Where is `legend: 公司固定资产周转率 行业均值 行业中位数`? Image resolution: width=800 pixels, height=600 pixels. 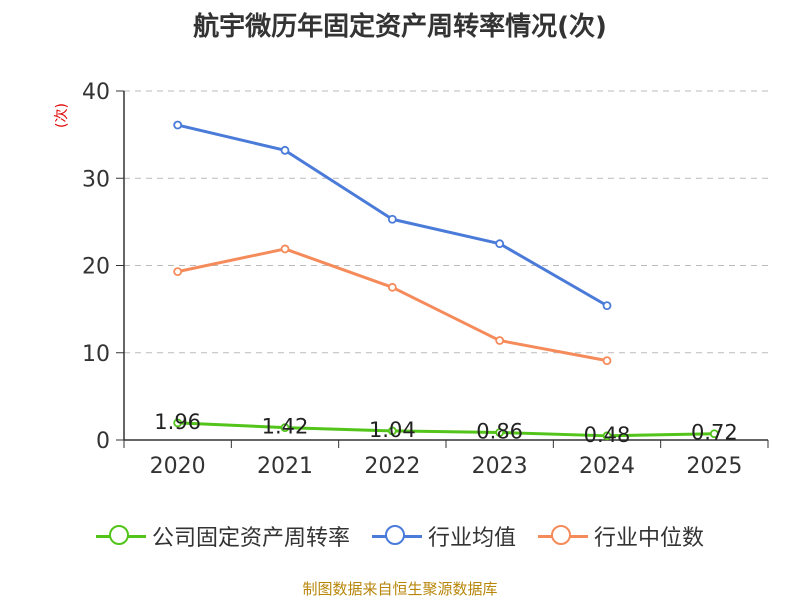 legend: 公司固定资产周转率 行业均值 行业中位数 is located at coordinates (400, 536).